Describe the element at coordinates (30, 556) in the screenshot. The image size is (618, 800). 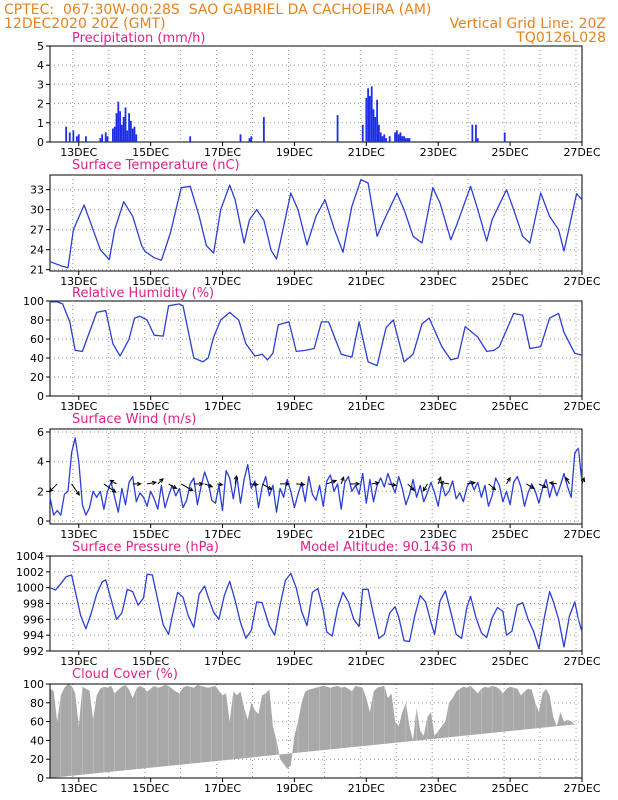
I see `pressure-ytick-label: 1004` at that location.